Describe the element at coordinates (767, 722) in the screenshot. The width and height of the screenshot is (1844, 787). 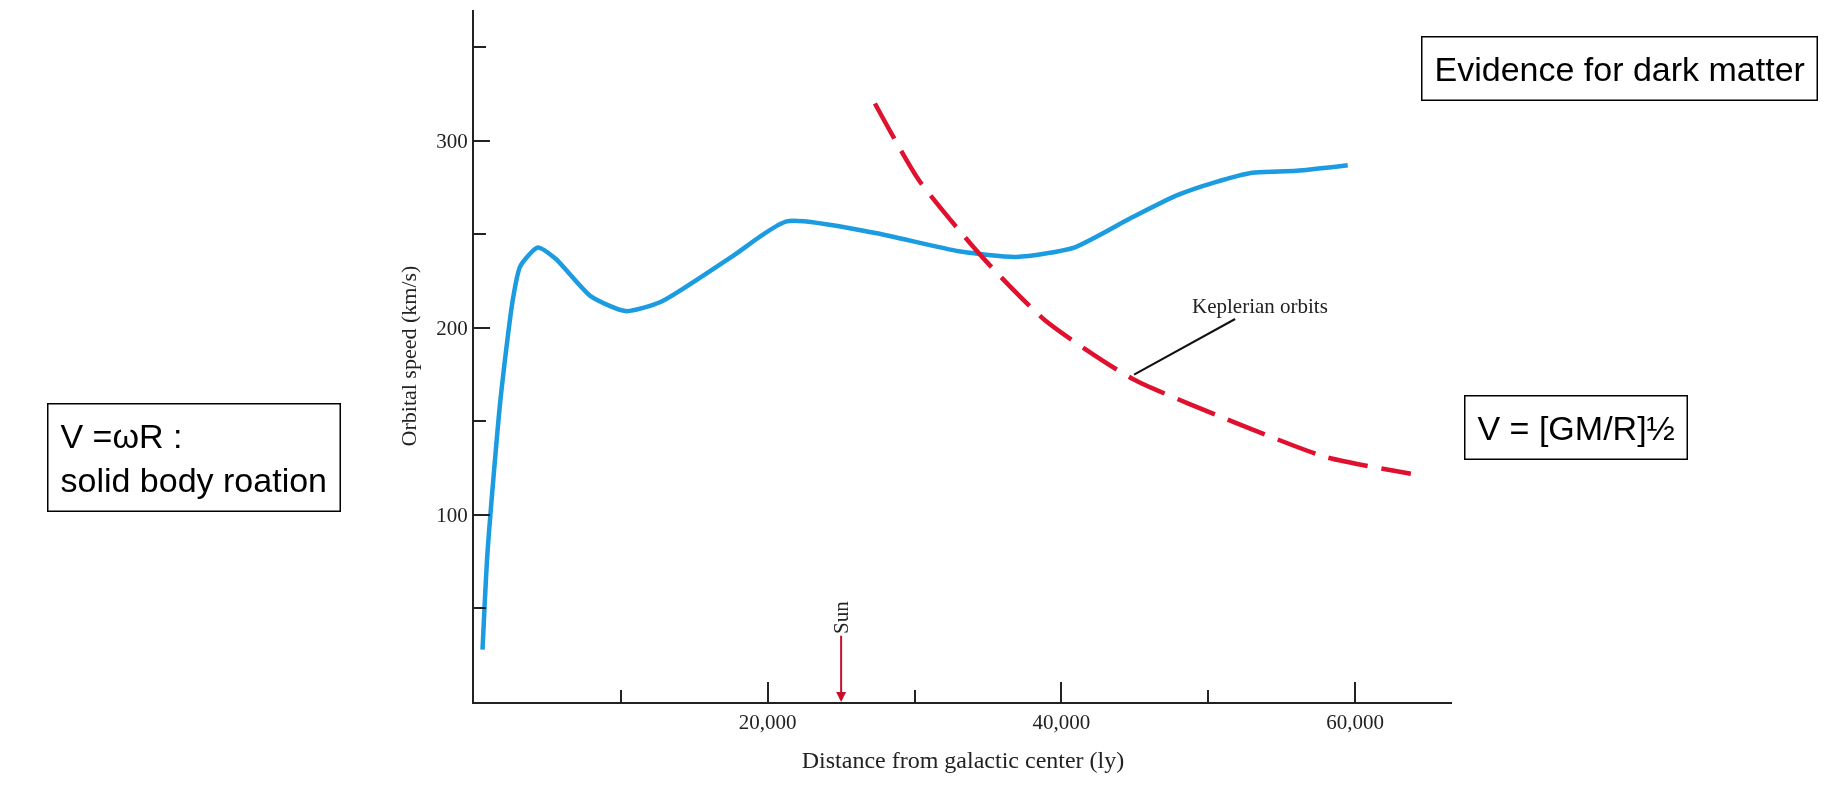
I see `x-tick-label: 20,000` at that location.